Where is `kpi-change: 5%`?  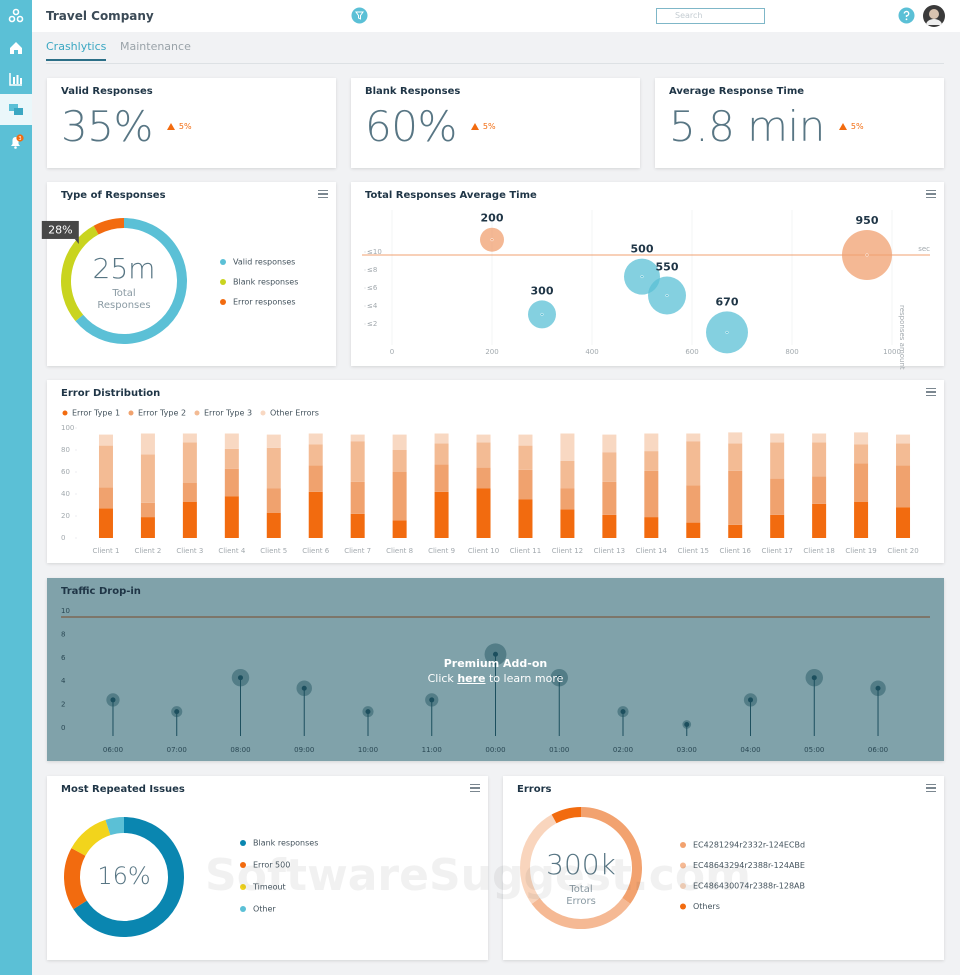
kpi-change: 5% is located at coordinates (483, 126).